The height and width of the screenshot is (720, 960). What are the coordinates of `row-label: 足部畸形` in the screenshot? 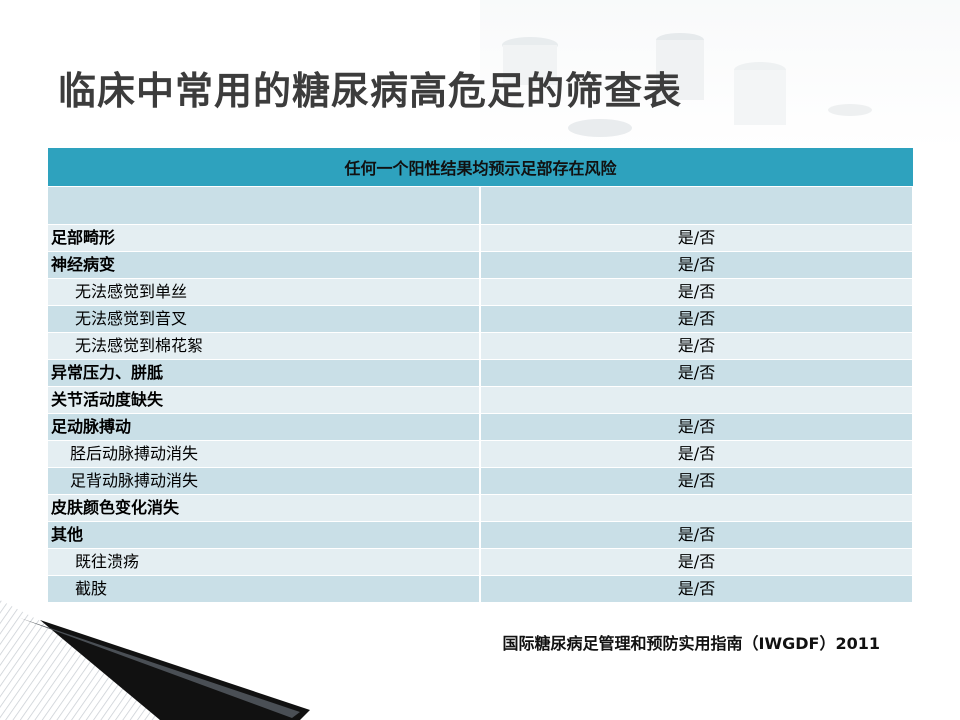 It's located at (264, 238).